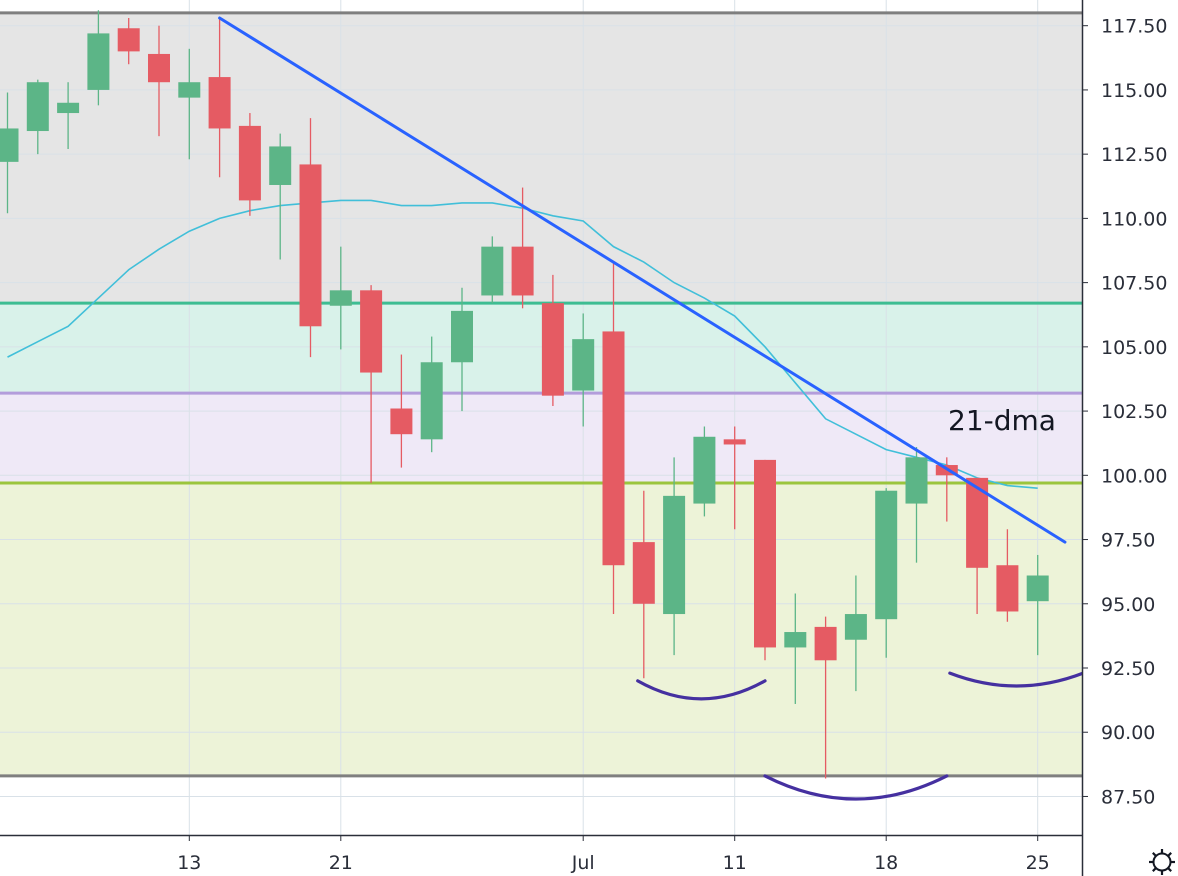 The height and width of the screenshot is (876, 1178). What do you see at coordinates (1038, 863) in the screenshot?
I see `x-tick-label: 25` at bounding box center [1038, 863].